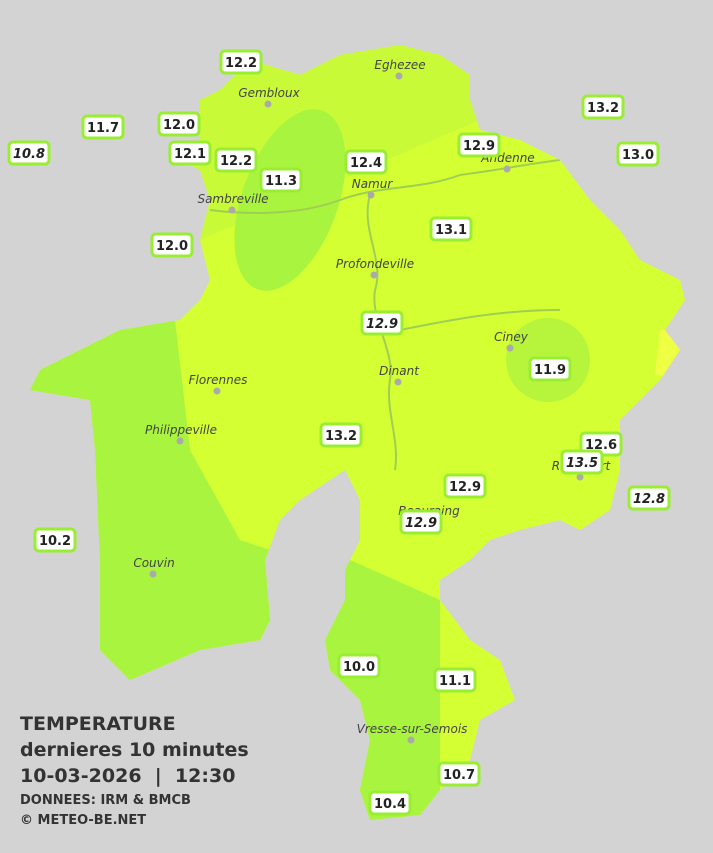 The height and width of the screenshot is (853, 713). Describe the element at coordinates (127, 776) in the screenshot. I see `legend-datetime: 10-03-2026 | 12:30` at that location.